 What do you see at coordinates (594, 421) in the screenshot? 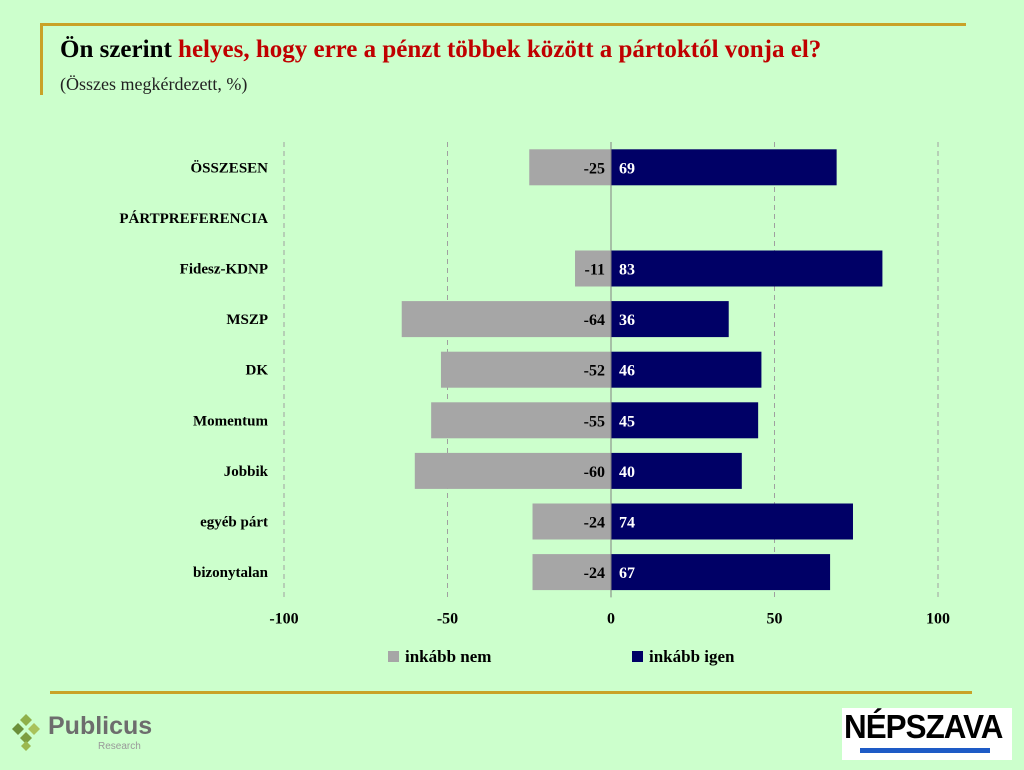
I see `data-label-nem: -55` at bounding box center [594, 421].